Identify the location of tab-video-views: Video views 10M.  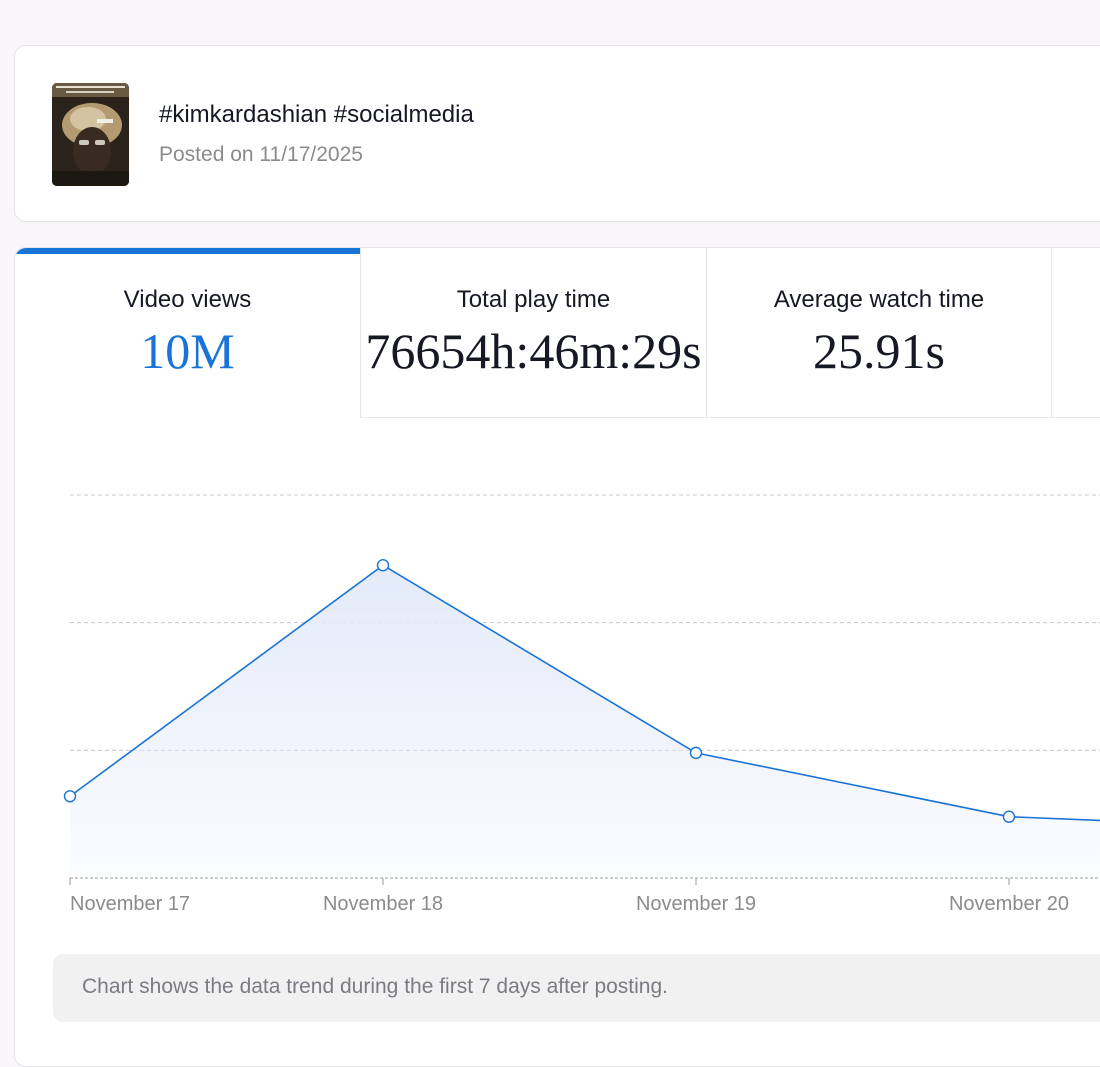
(187, 333).